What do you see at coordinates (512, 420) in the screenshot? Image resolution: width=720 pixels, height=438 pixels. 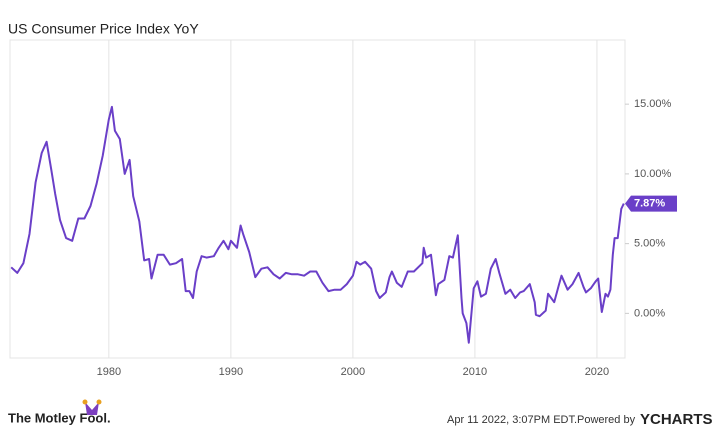 I see `timestamp: Apr 11 2022, 3:07PM EDT.` at bounding box center [512, 420].